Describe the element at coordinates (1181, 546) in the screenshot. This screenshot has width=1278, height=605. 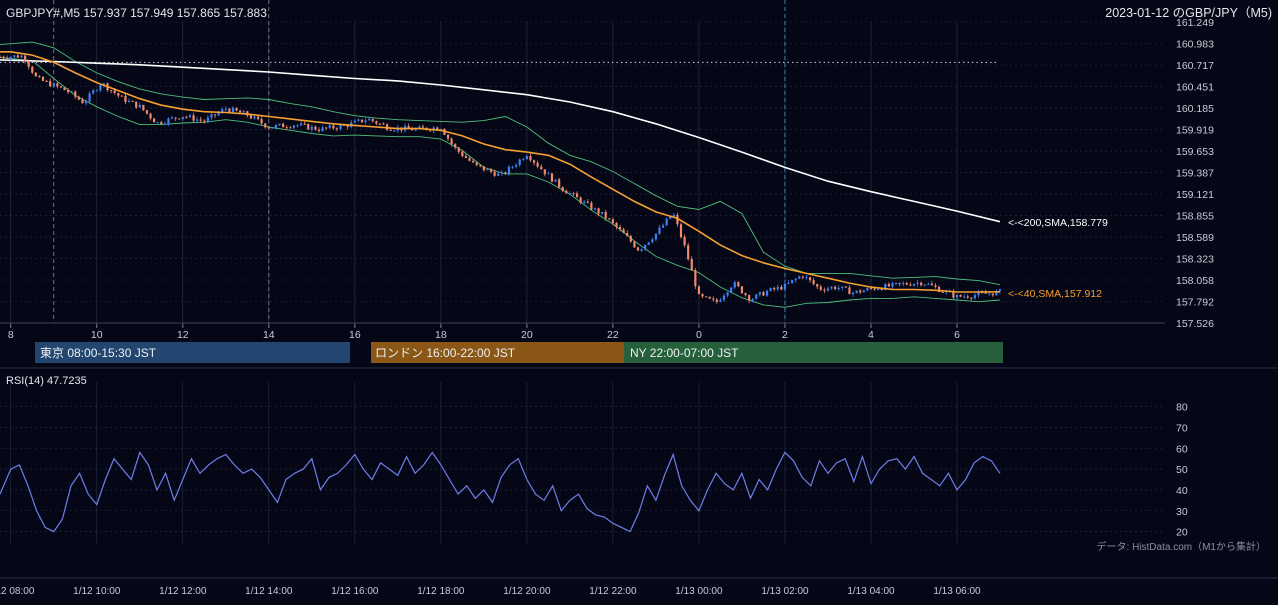
I see `source-note: データ: HistData.com（M1から集計）` at that location.